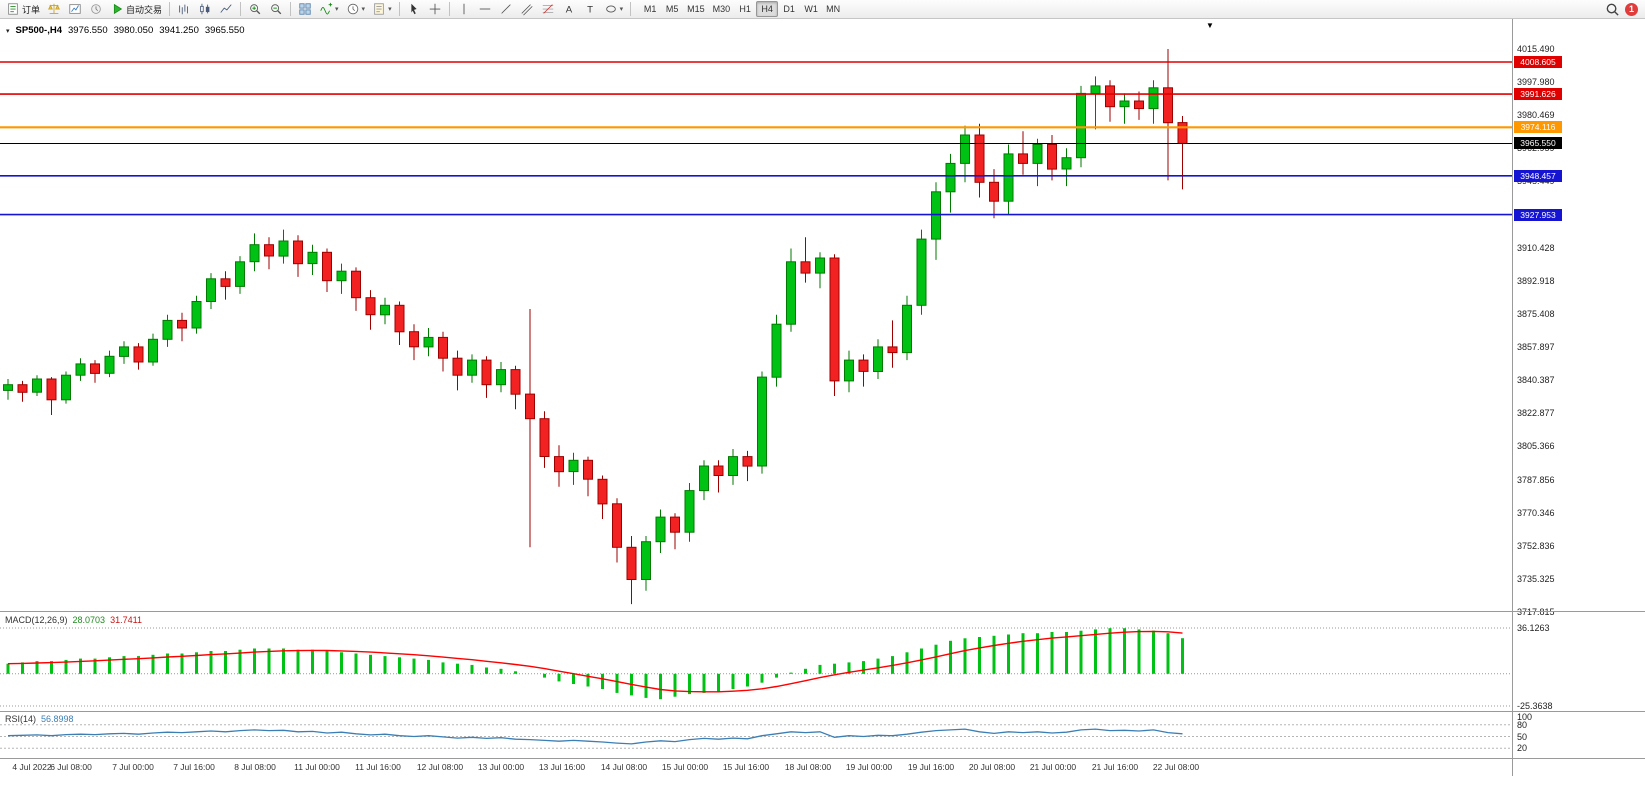  I want to click on label-tool-button: T, so click(590, 9).